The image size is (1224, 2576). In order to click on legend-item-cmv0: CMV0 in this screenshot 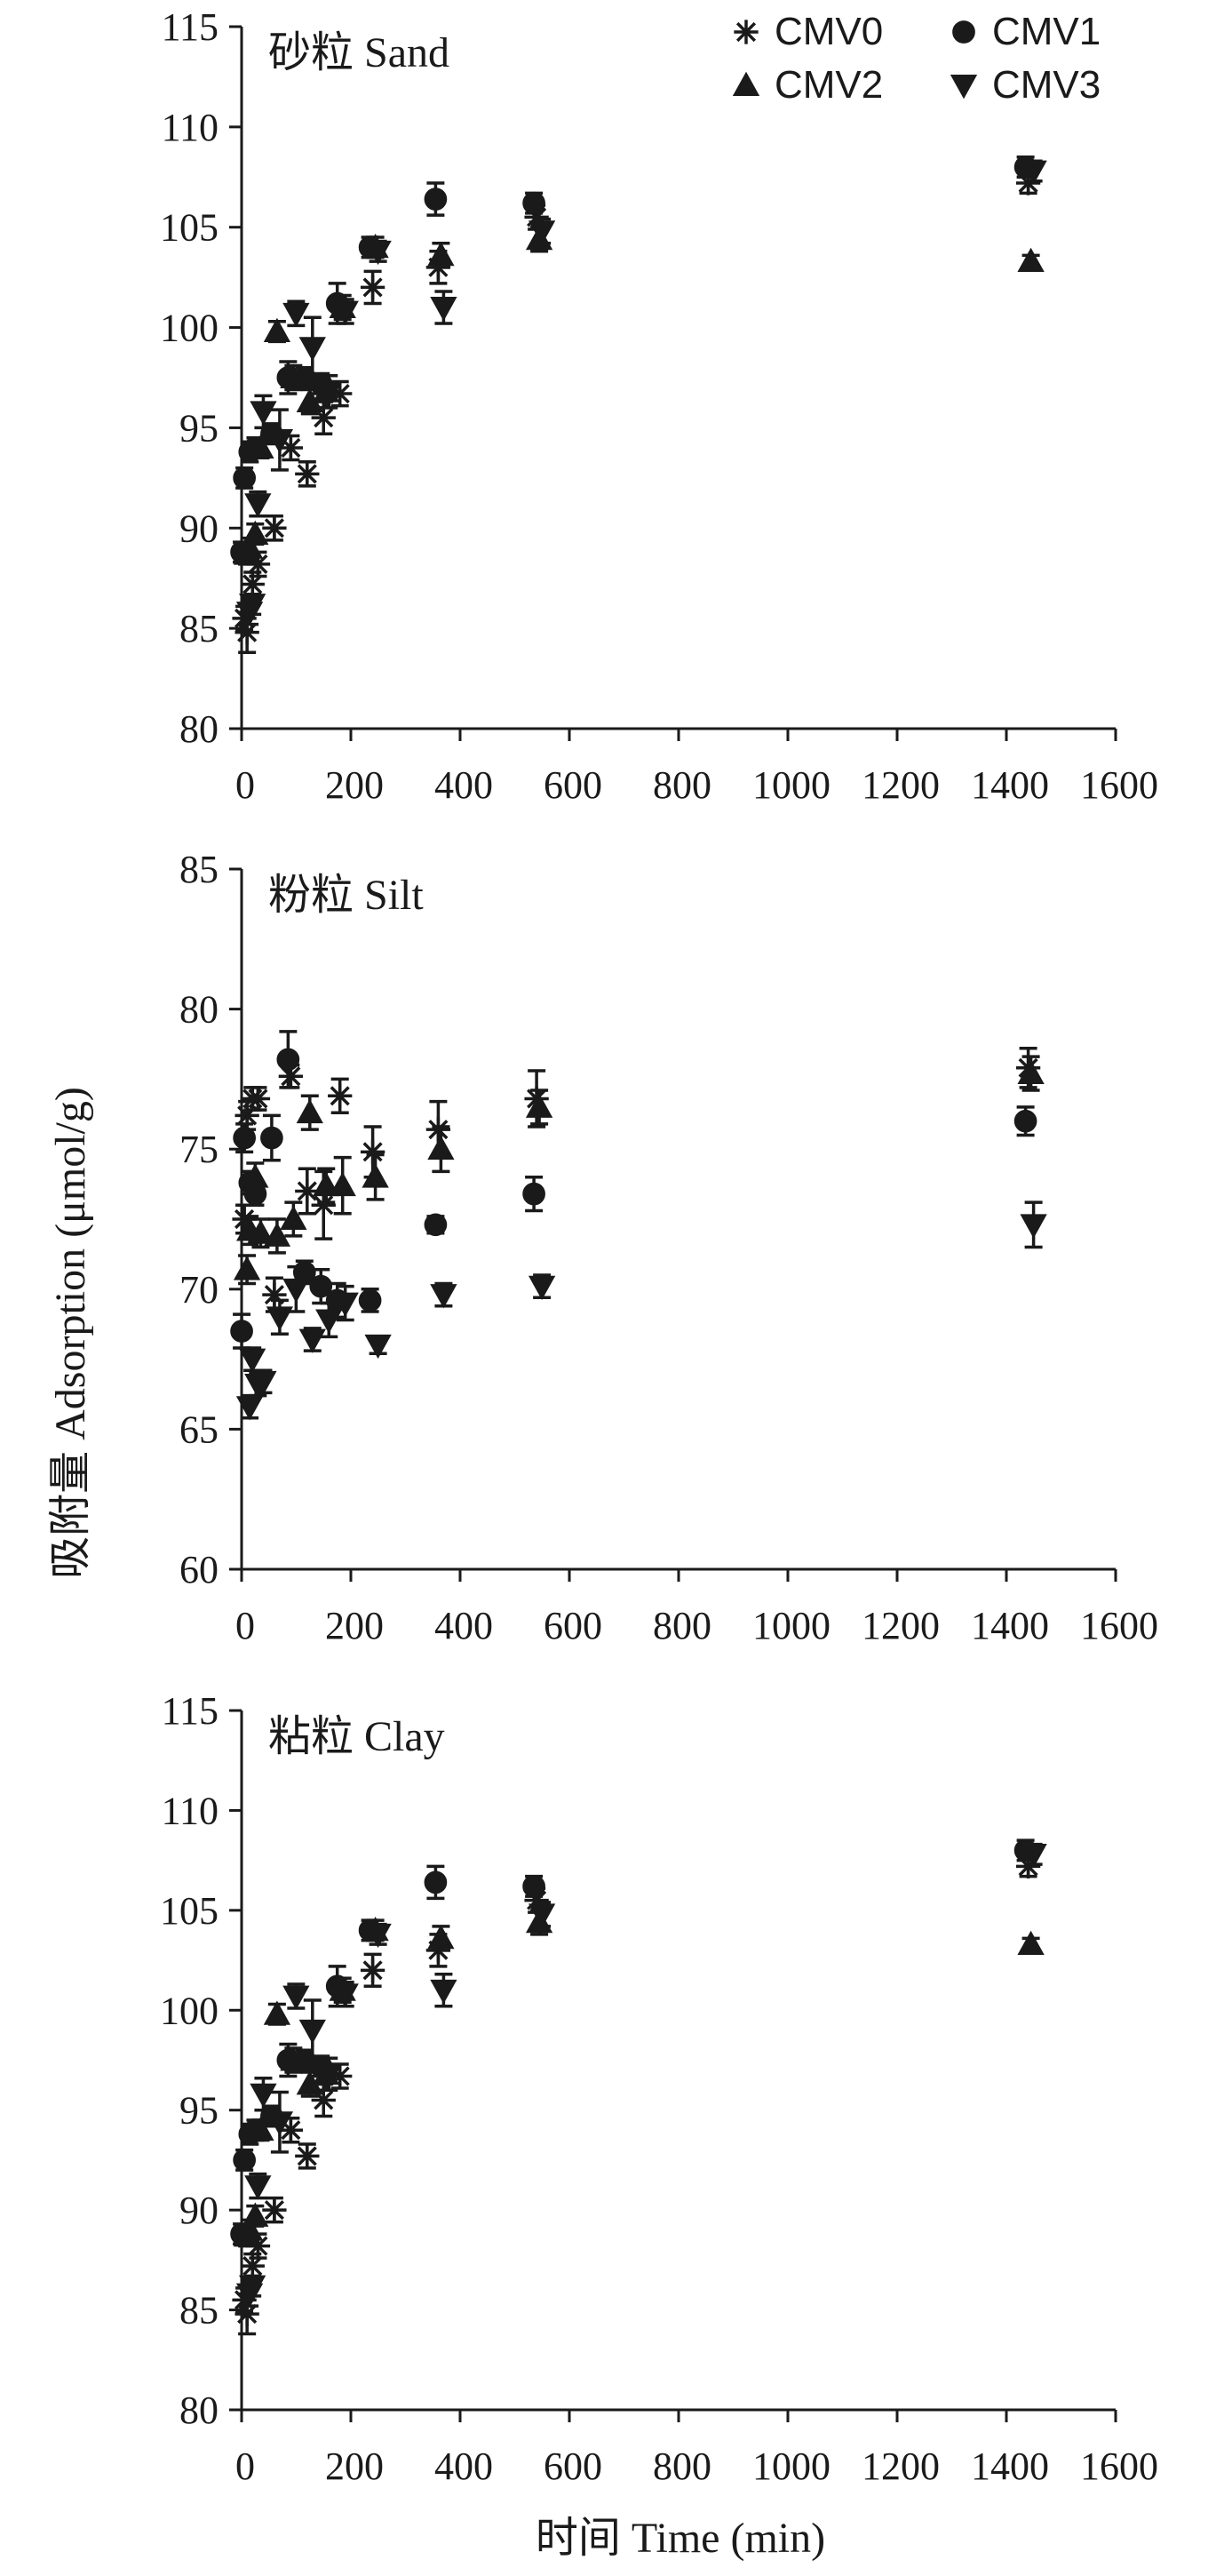, I will do `click(808, 32)`.